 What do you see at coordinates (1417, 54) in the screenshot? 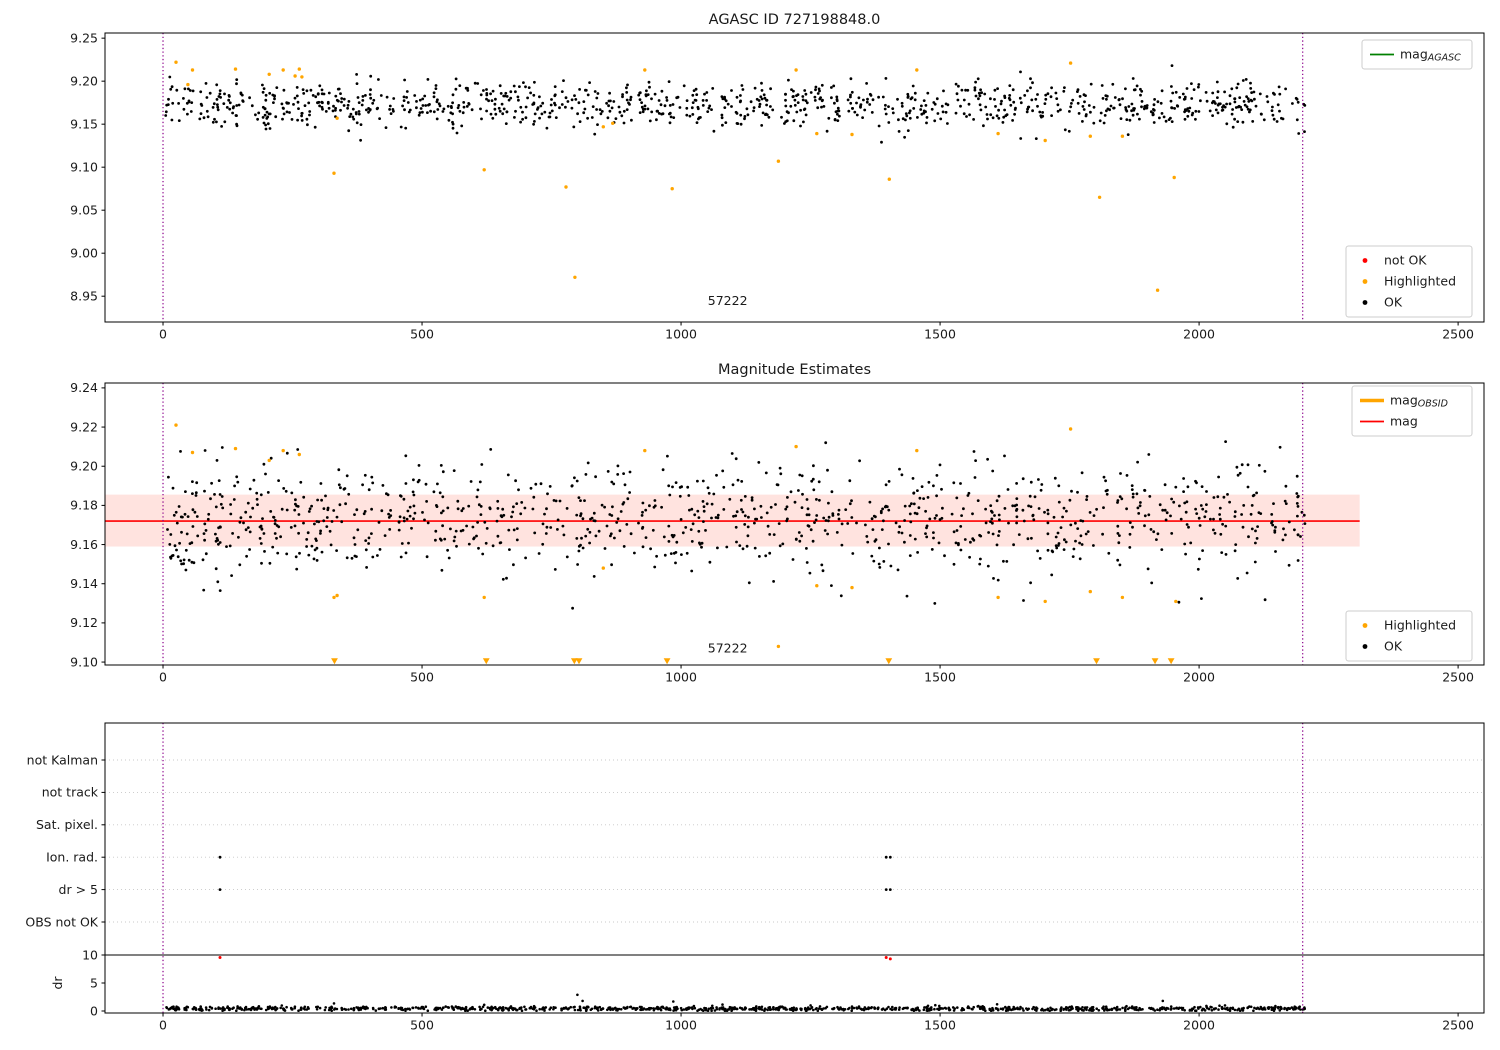
I see `panel1-legend-top: magAGASC` at bounding box center [1417, 54].